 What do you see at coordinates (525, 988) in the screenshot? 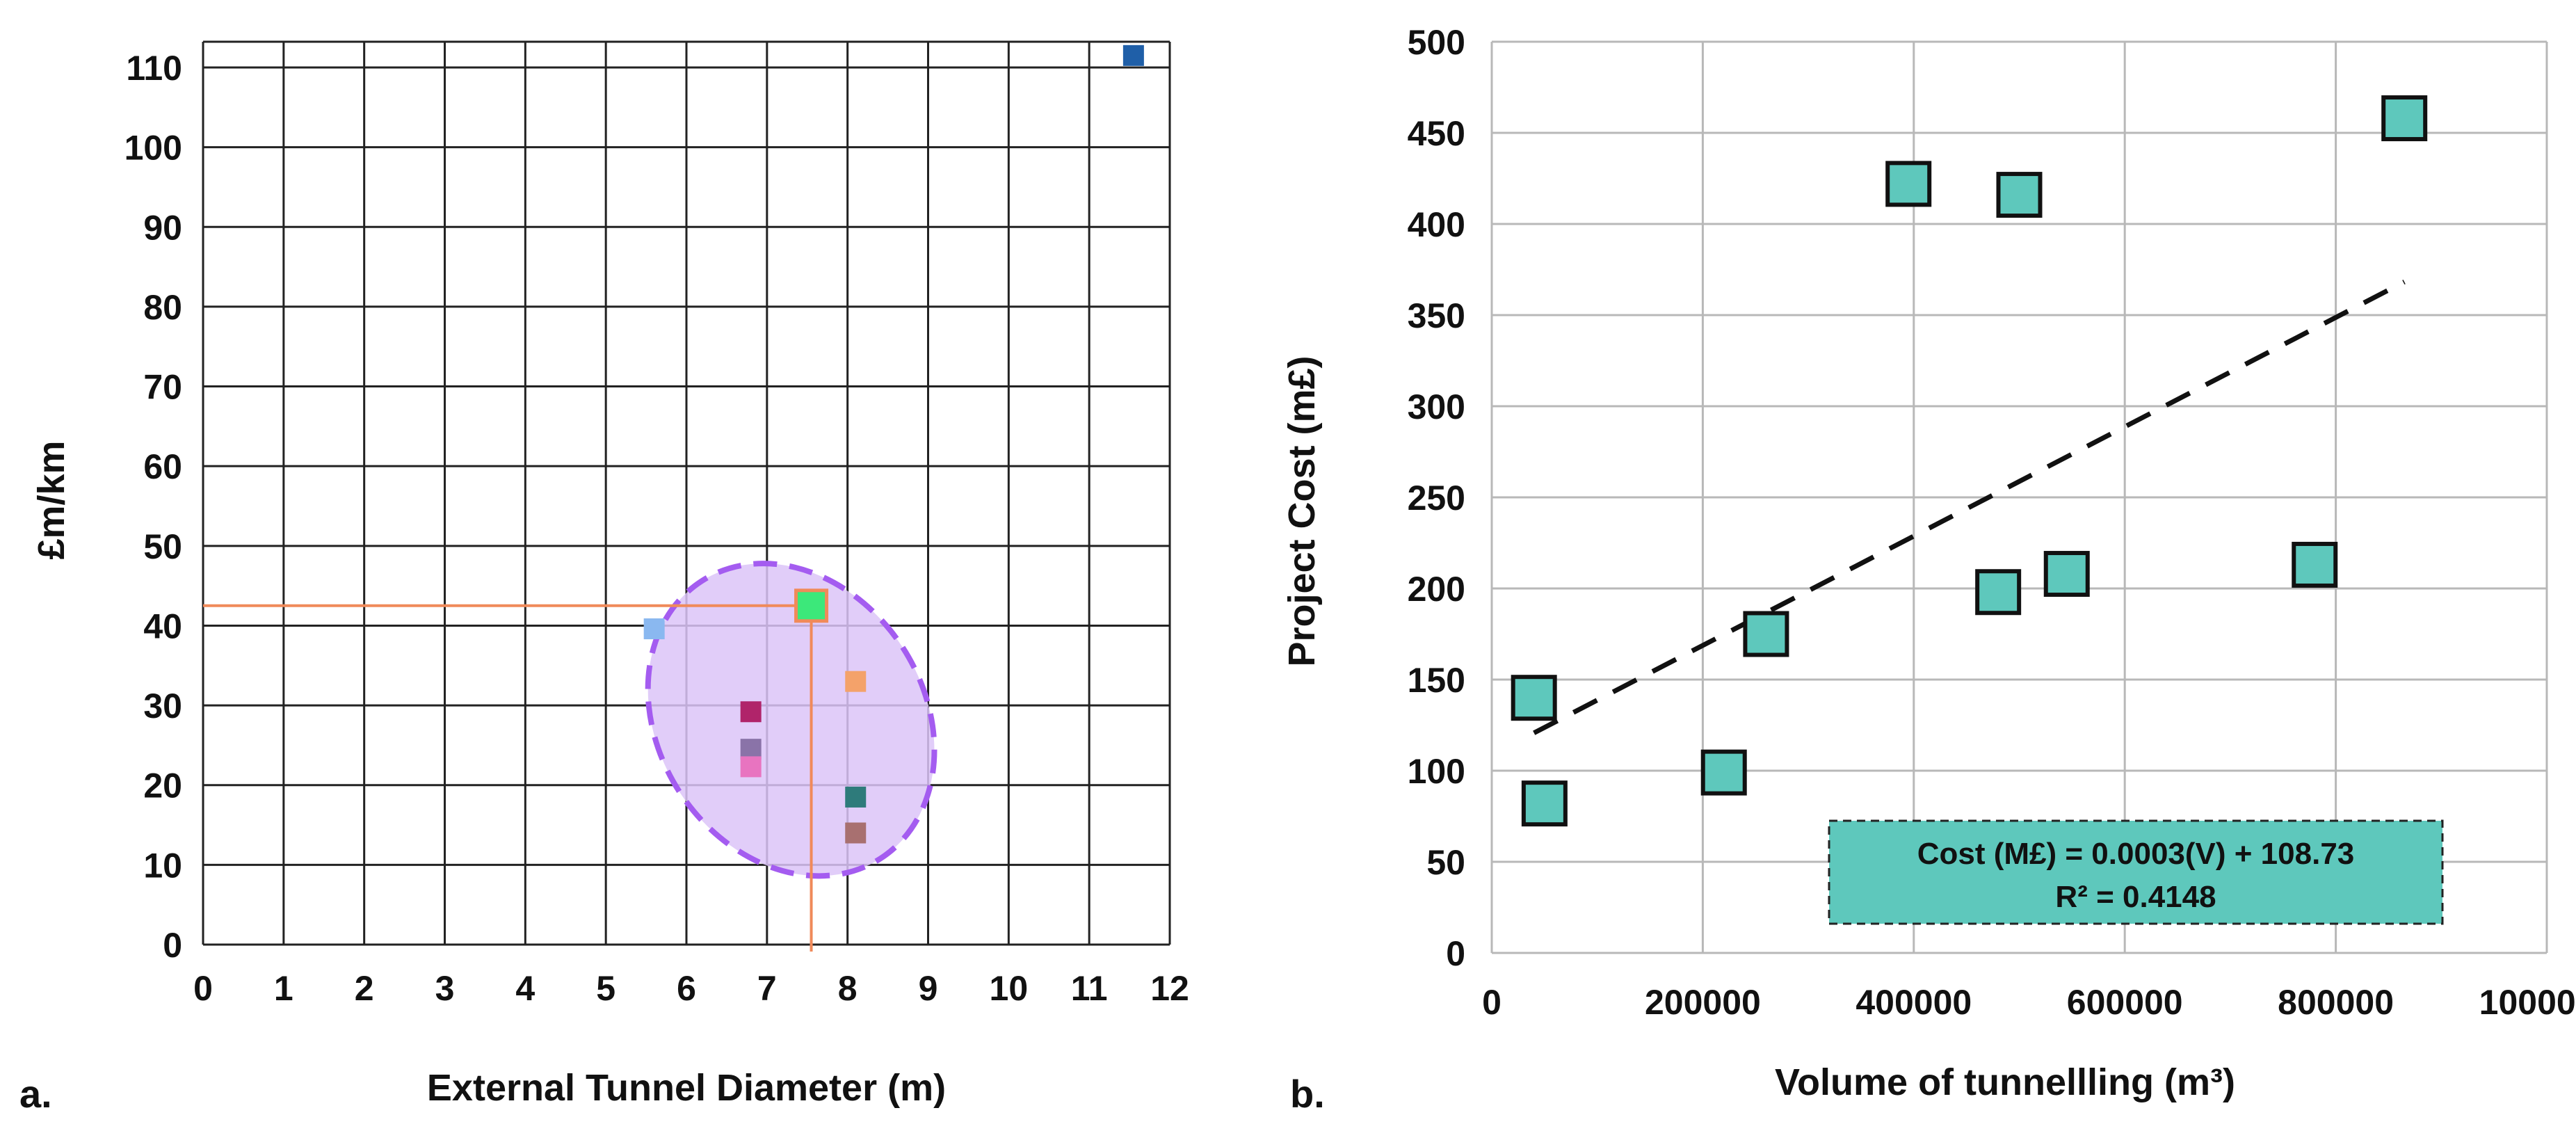
I see `a-x-tick-label: 4` at bounding box center [525, 988].